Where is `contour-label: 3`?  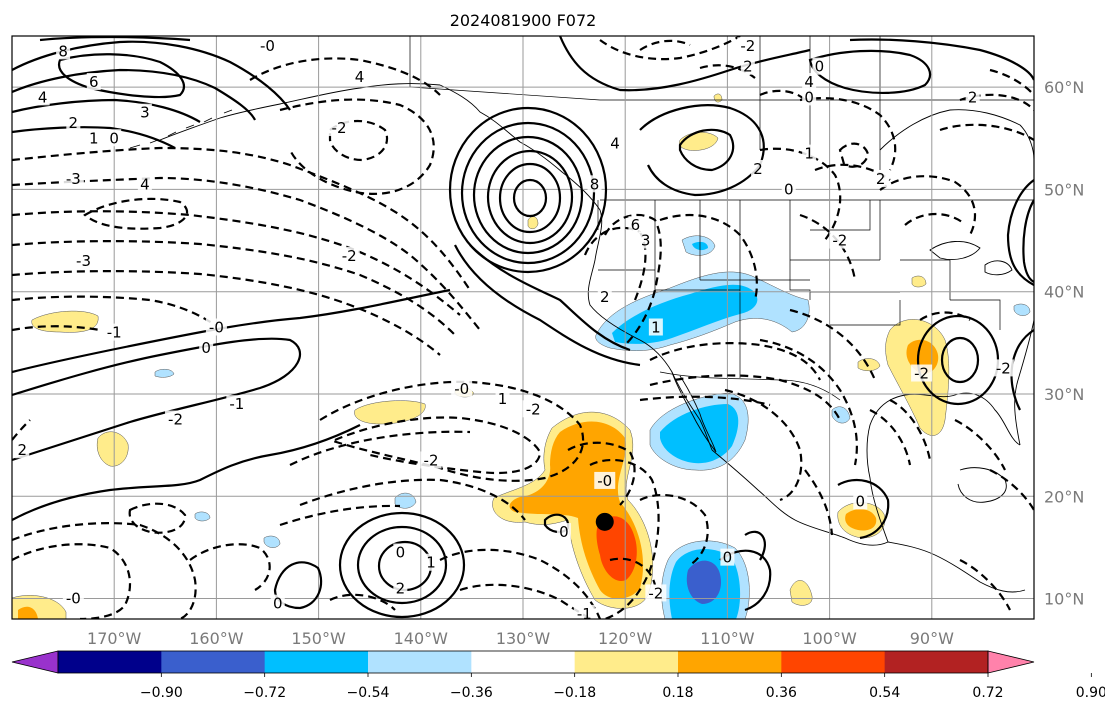
contour-label: 3 is located at coordinates (646, 241).